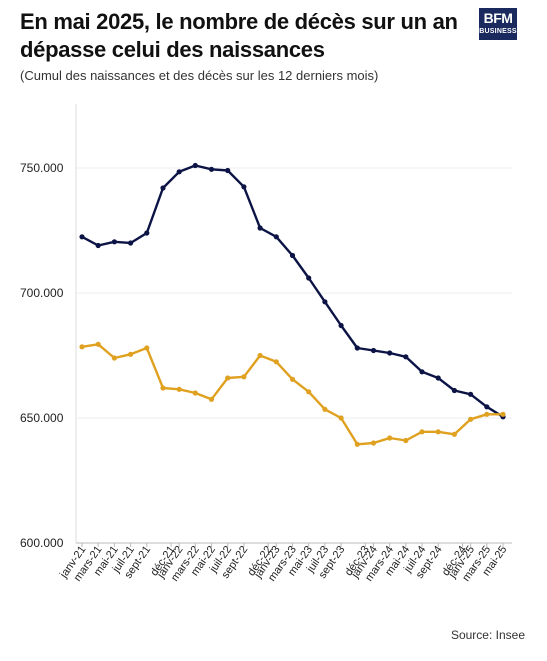 The width and height of the screenshot is (547, 661). I want to click on y-tick-label: 600.000, so click(42, 543).